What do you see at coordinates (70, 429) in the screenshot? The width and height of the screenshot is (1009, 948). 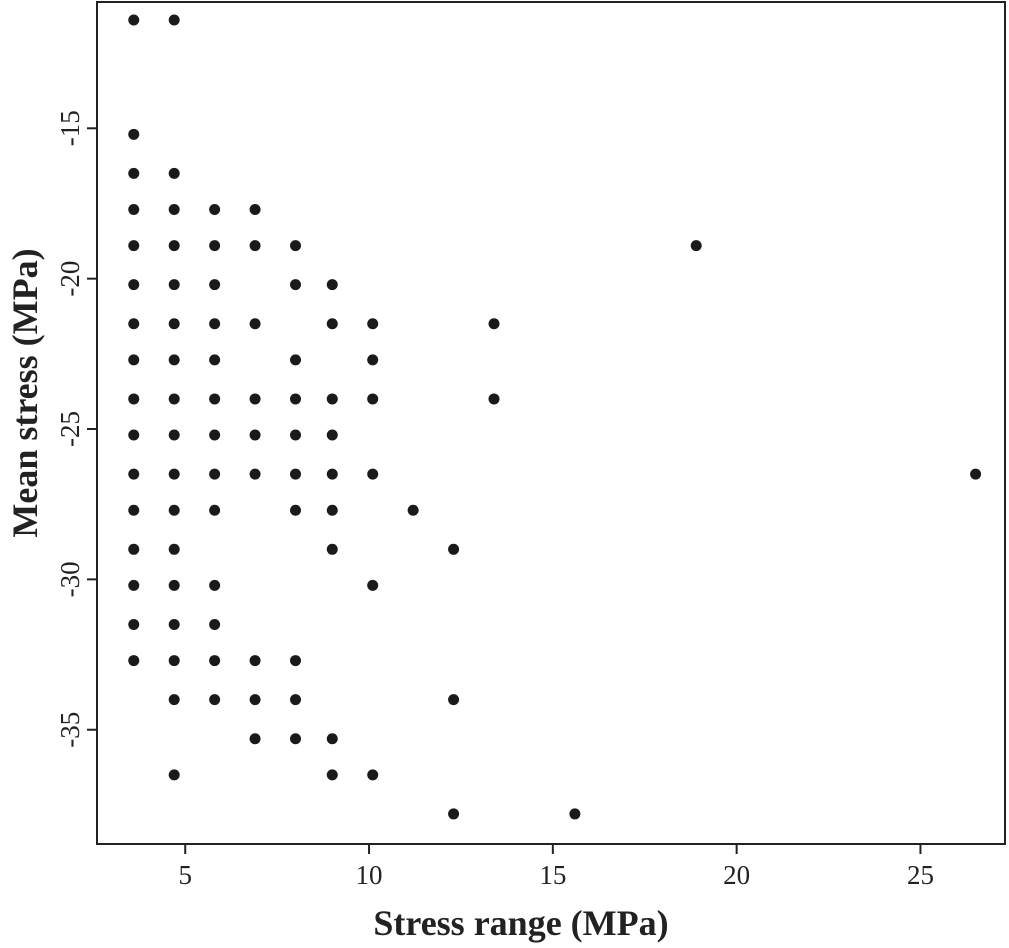 I see `y-tick-label: -25` at bounding box center [70, 429].